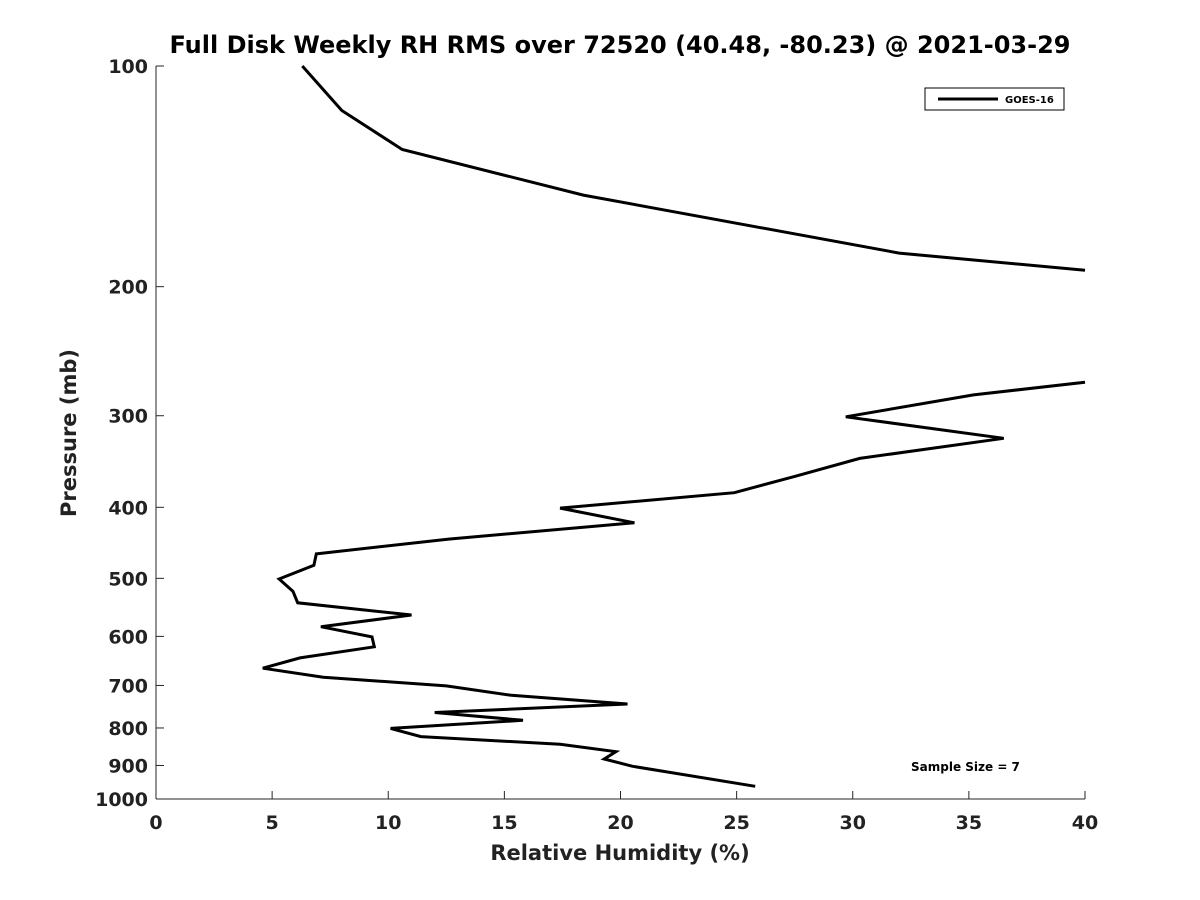 The width and height of the screenshot is (1200, 900). Describe the element at coordinates (504, 823) in the screenshot. I see `x-tick-label: 15` at that location.